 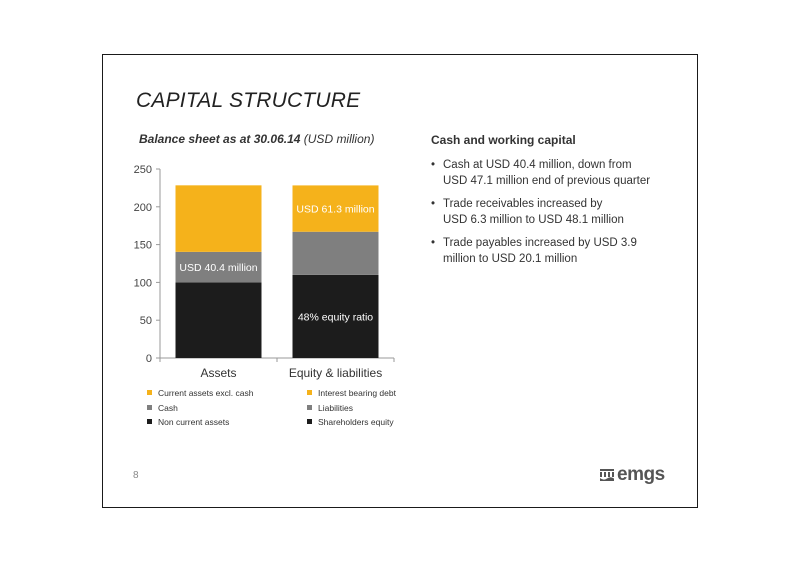 I want to click on legend-label: Non current assets, so click(x=193, y=422).